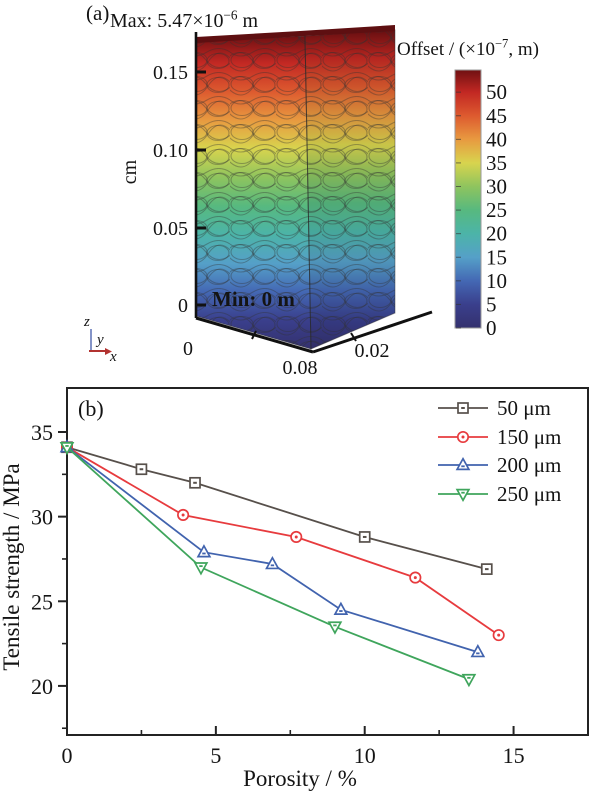 The image size is (602, 802). What do you see at coordinates (130, 171) in the screenshot?
I see `panel-a-y-axis-unit: cm` at bounding box center [130, 171].